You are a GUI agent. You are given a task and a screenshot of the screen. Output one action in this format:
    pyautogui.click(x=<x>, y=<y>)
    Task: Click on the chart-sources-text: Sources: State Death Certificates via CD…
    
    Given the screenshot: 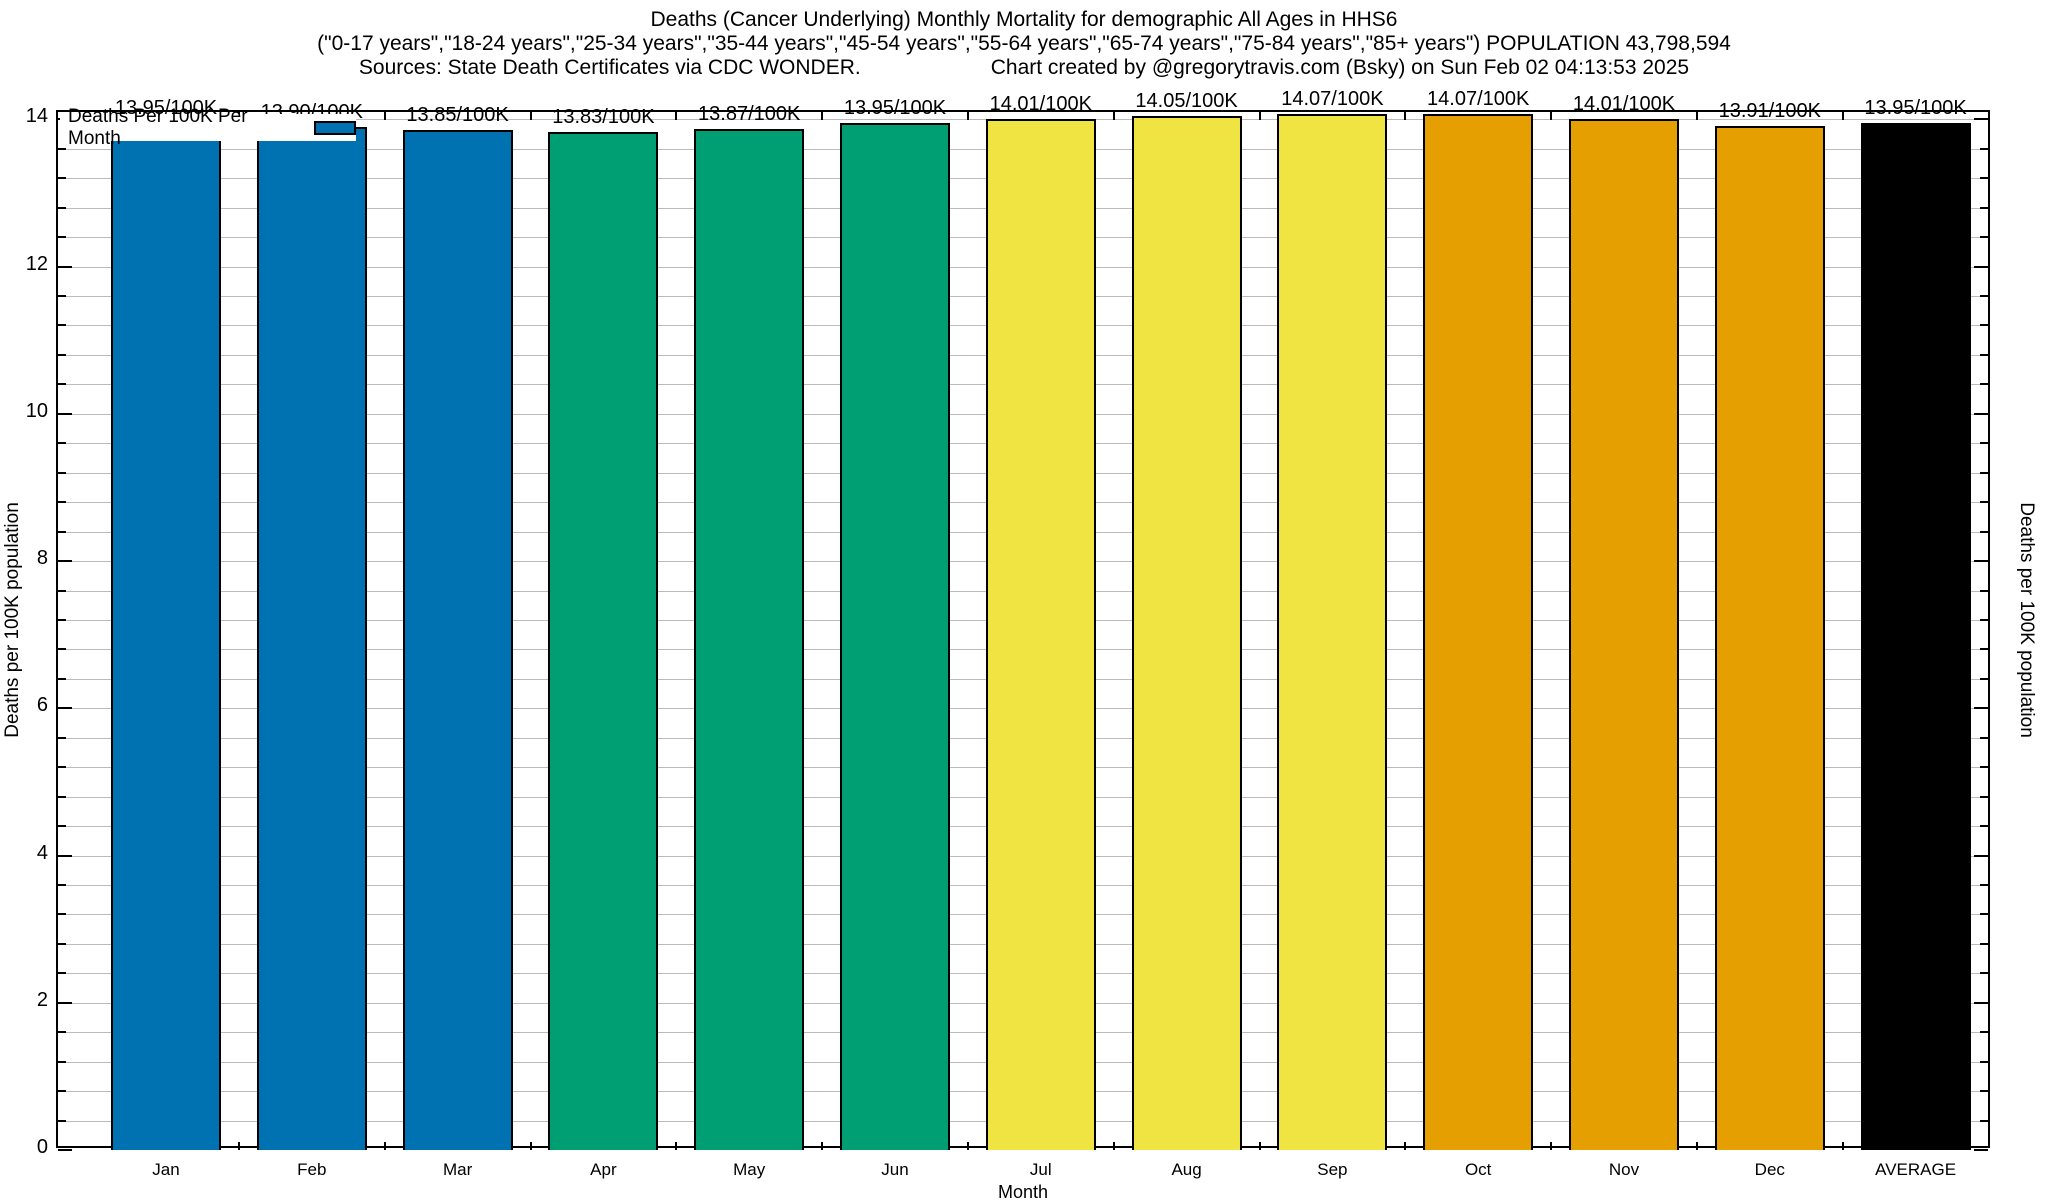 What is the action you would take?
    pyautogui.click(x=609, y=67)
    